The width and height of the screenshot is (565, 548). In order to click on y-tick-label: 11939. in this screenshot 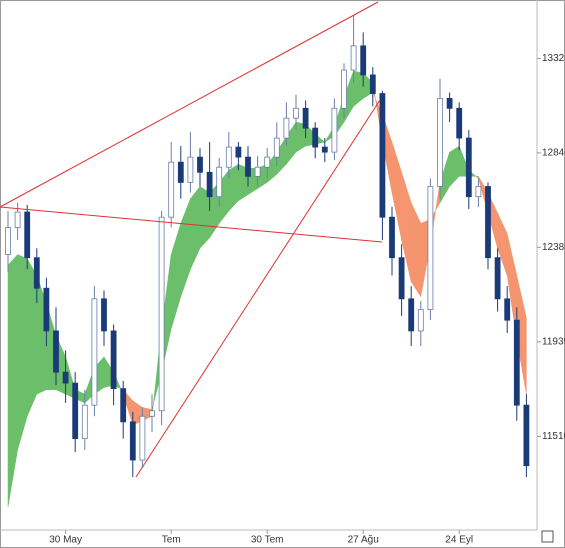, I will do `click(553, 342)`.